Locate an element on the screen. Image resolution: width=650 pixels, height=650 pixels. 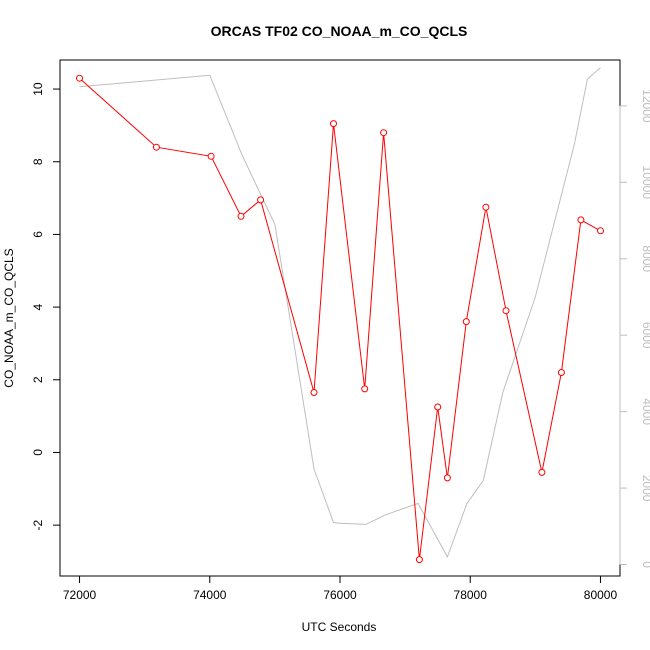
x-axis: 72000 74000 76000 78000 80000 is located at coordinates (340, 588).